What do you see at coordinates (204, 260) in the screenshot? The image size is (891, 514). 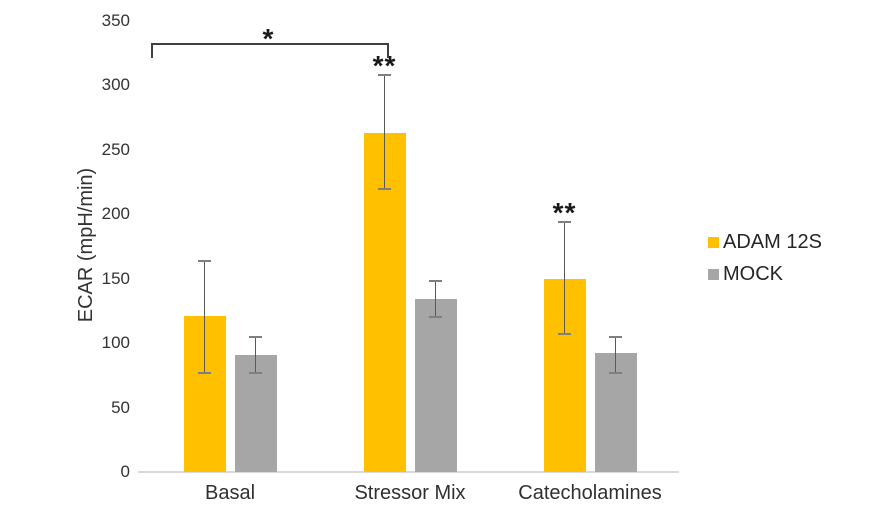 I see `error-cap-top-adam-12s-basal` at bounding box center [204, 260].